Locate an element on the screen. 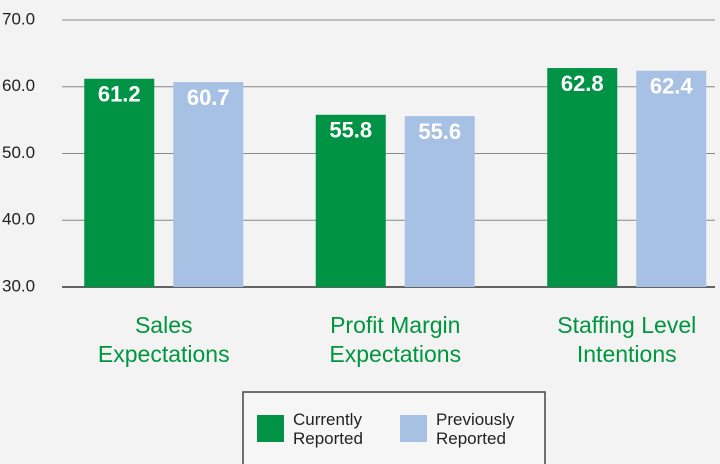 The height and width of the screenshot is (464, 720). value-label: 55.6 is located at coordinates (439, 131).